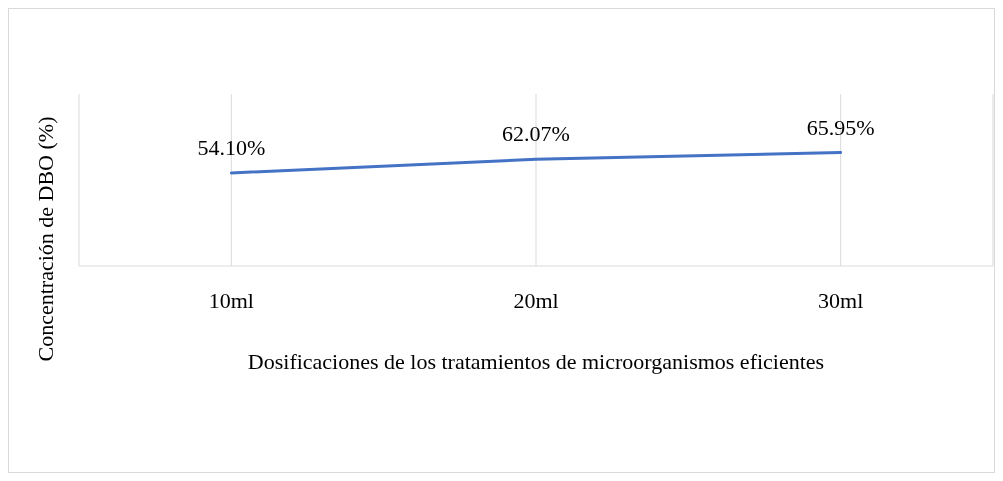 The width and height of the screenshot is (1003, 481). What do you see at coordinates (536, 361) in the screenshot?
I see `x-axis-title: Dosificaciones de los tratamientos de microorganismos eficientes` at bounding box center [536, 361].